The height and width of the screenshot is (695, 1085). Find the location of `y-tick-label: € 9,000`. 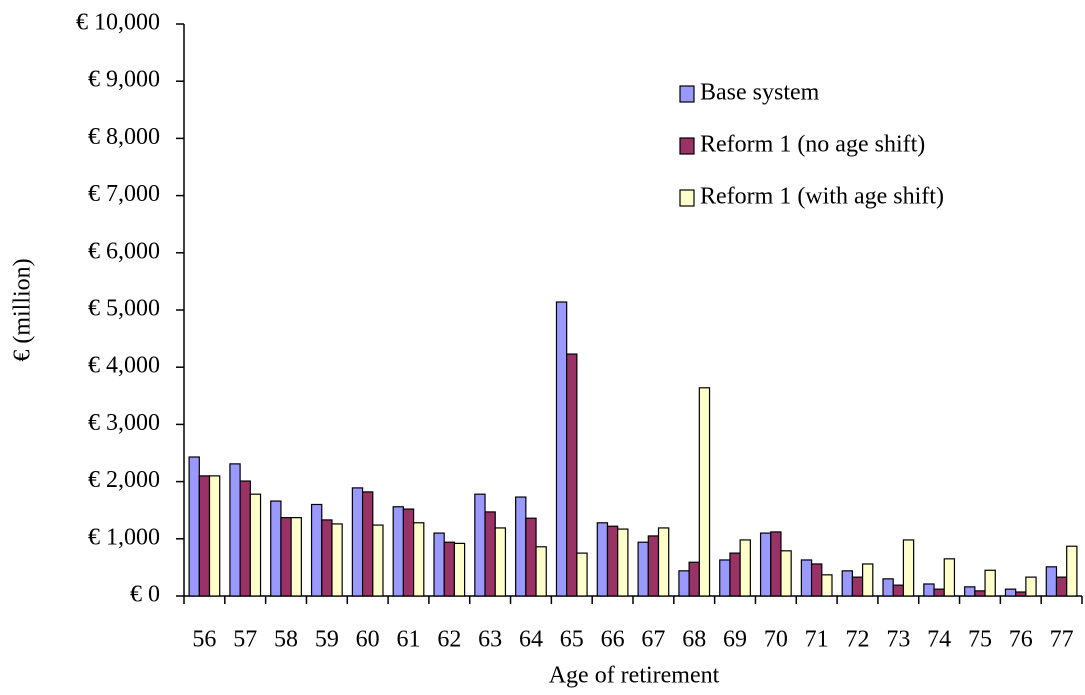

y-tick-label: € 9,000 is located at coordinates (124, 80).